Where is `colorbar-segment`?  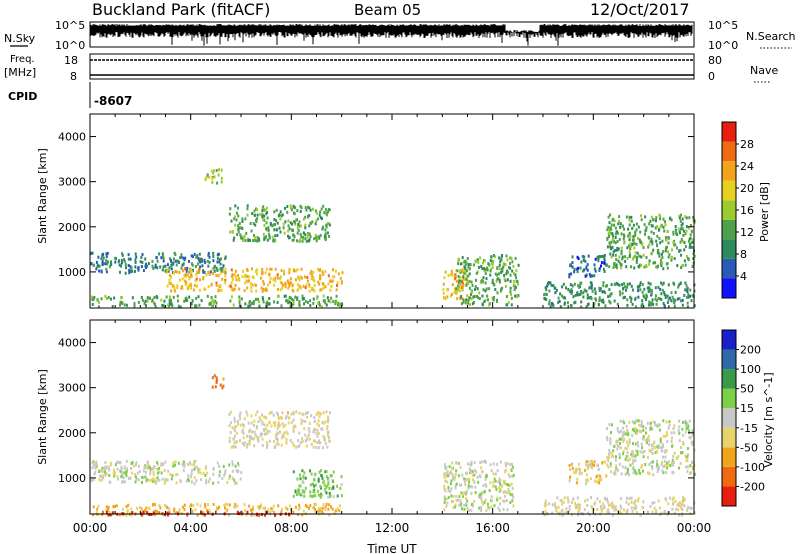 colorbar-segment is located at coordinates (729, 340).